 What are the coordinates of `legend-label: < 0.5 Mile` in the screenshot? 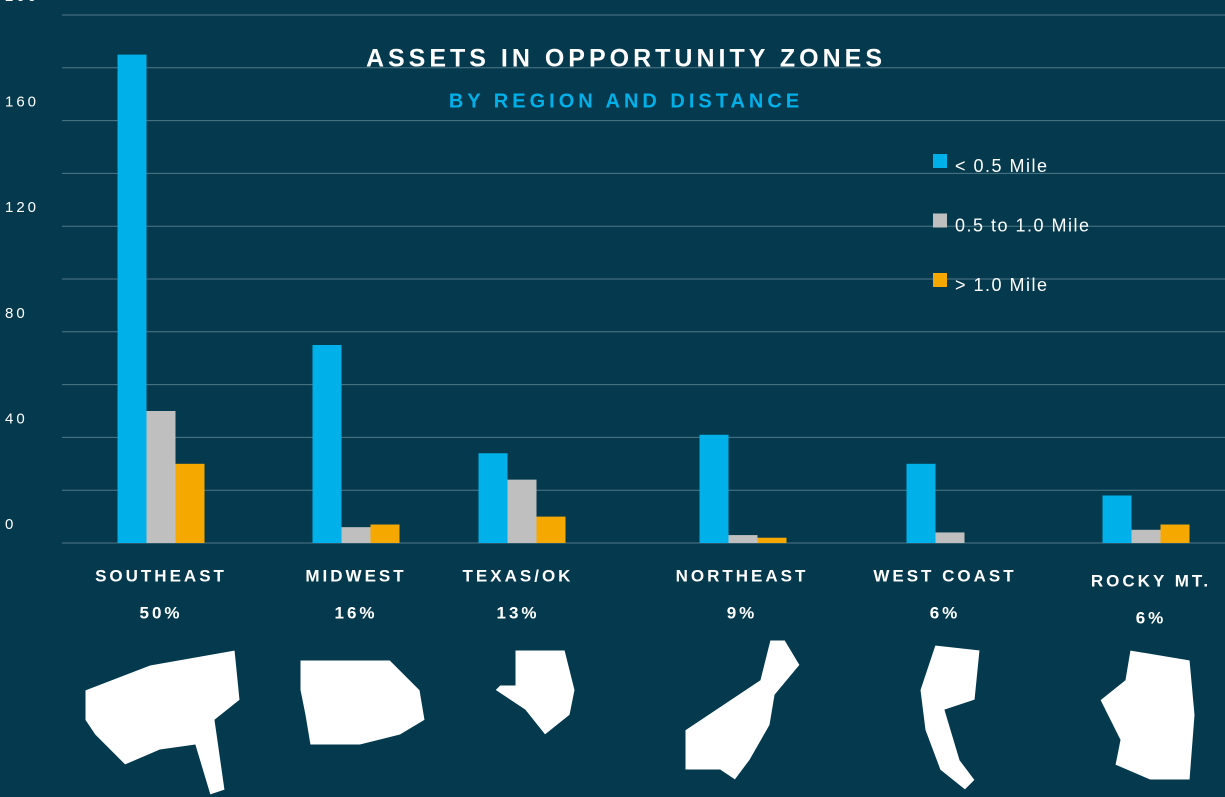 It's located at (1002, 166).